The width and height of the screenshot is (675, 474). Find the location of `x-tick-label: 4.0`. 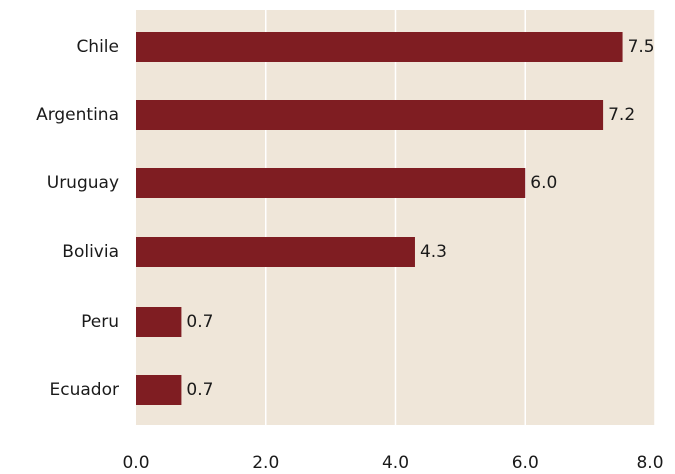

x-tick-label: 4.0 is located at coordinates (395, 463).